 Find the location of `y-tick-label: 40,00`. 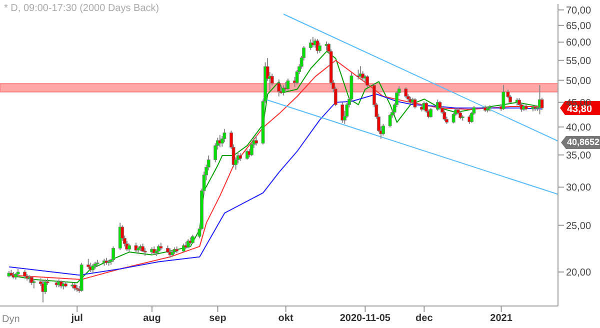

y-tick-label: 40,00 is located at coordinates (579, 128).